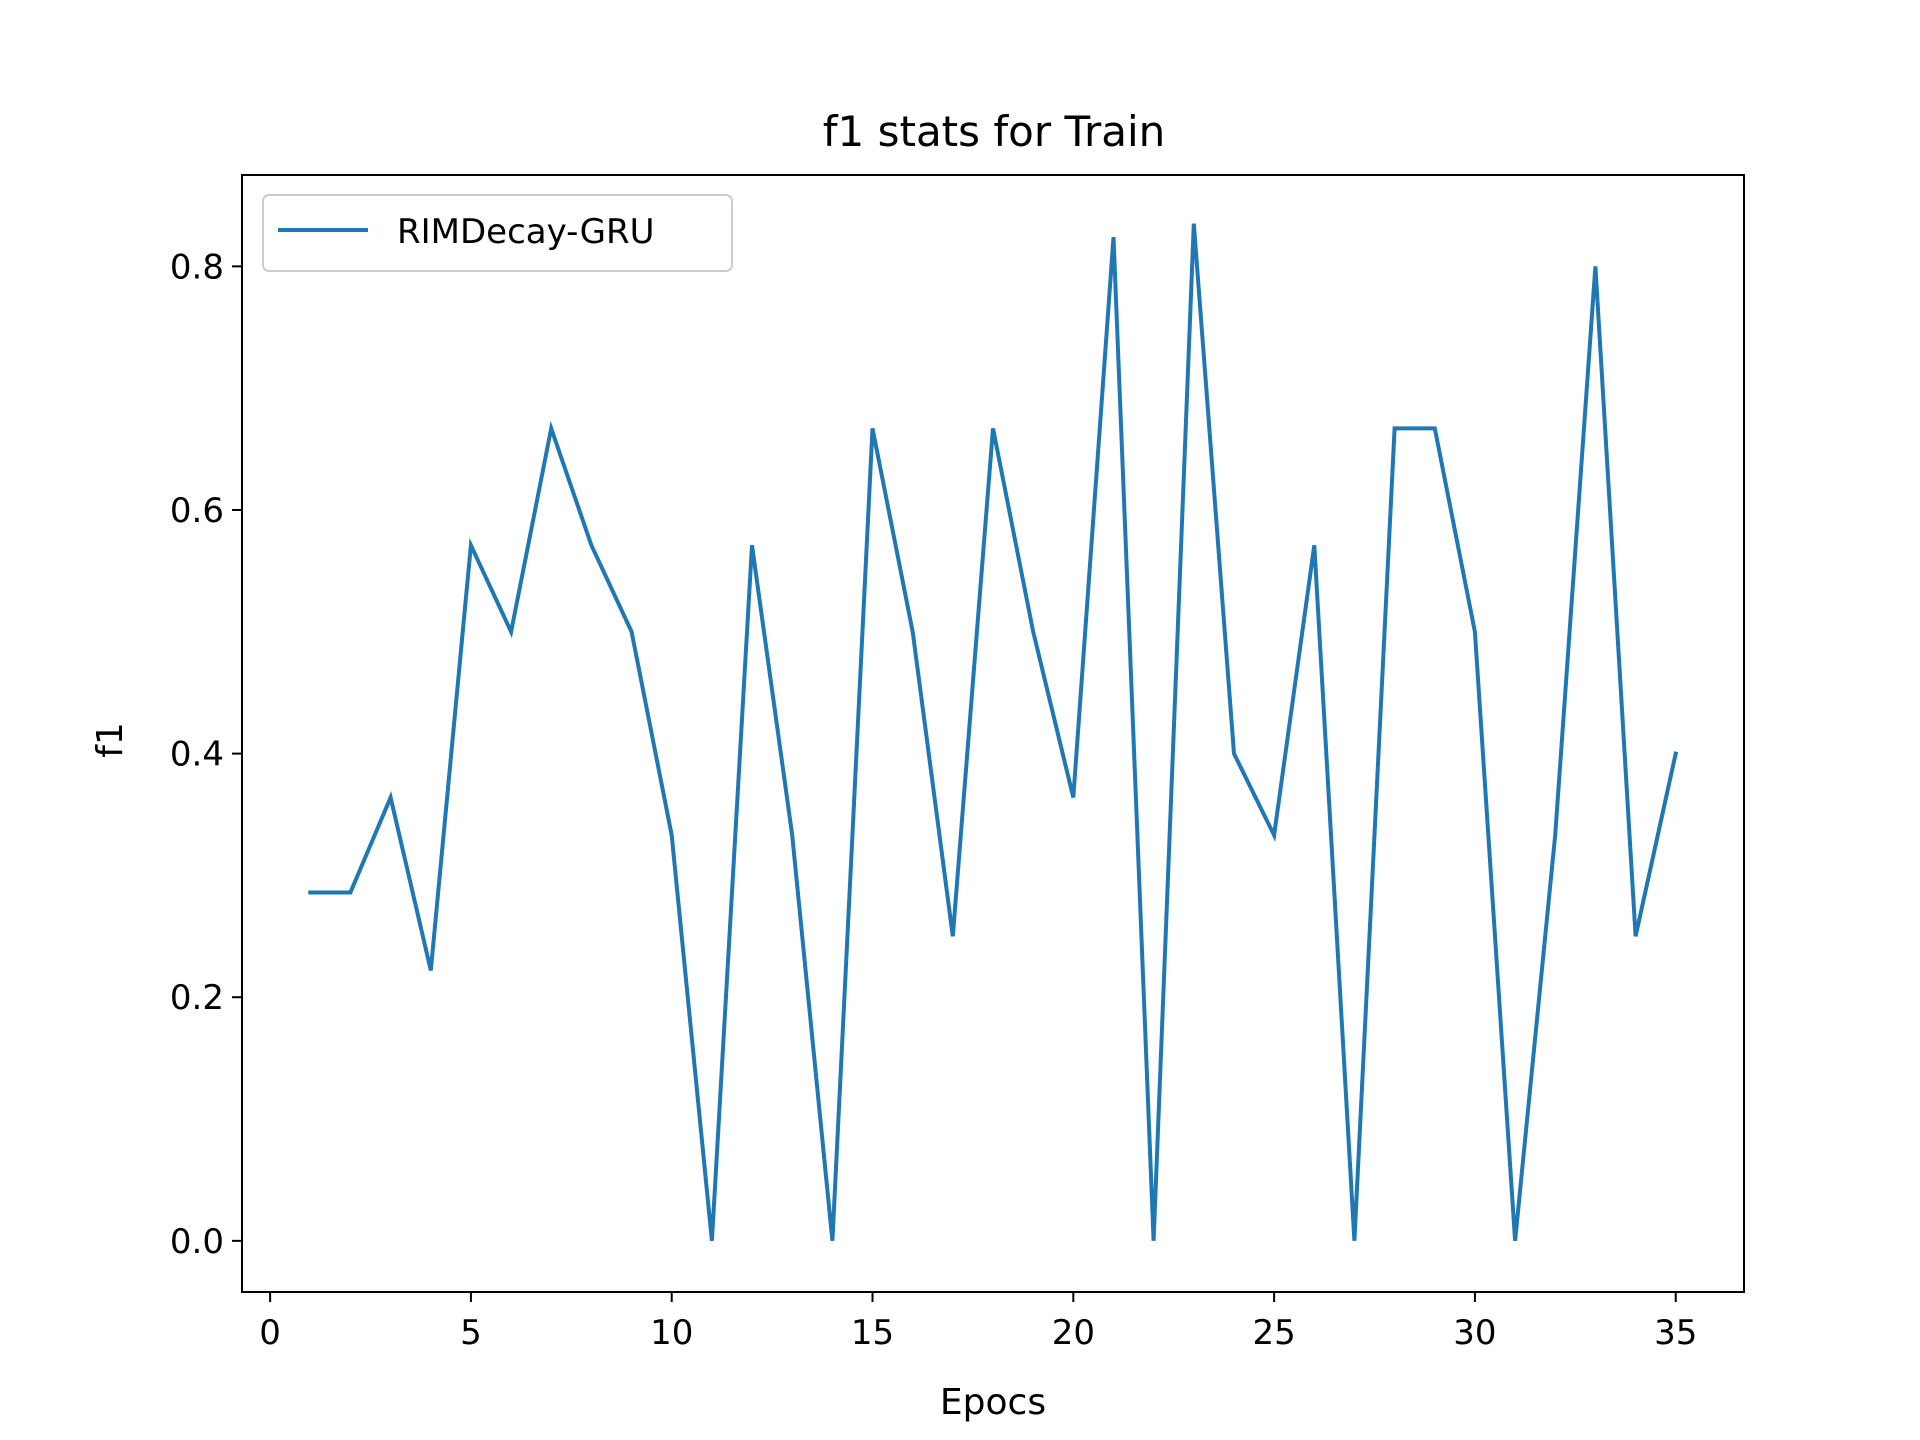 Image resolution: width=1920 pixels, height=1440 pixels. I want to click on legend-box, so click(497, 233).